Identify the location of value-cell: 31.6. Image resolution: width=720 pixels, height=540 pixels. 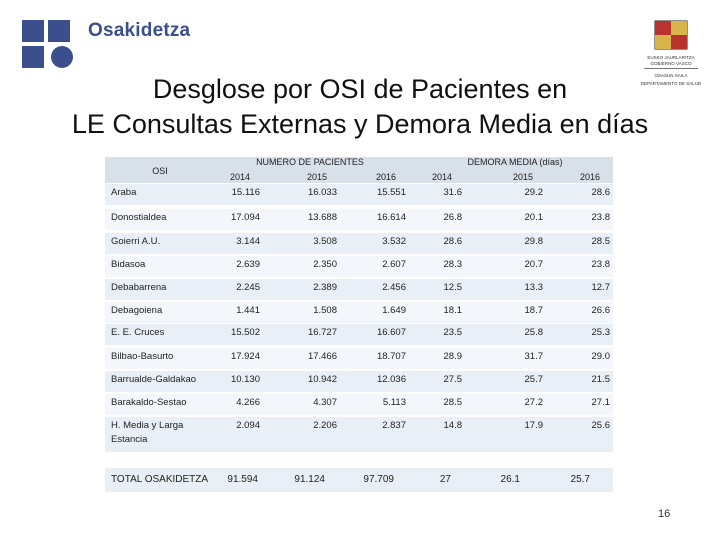
(453, 192).